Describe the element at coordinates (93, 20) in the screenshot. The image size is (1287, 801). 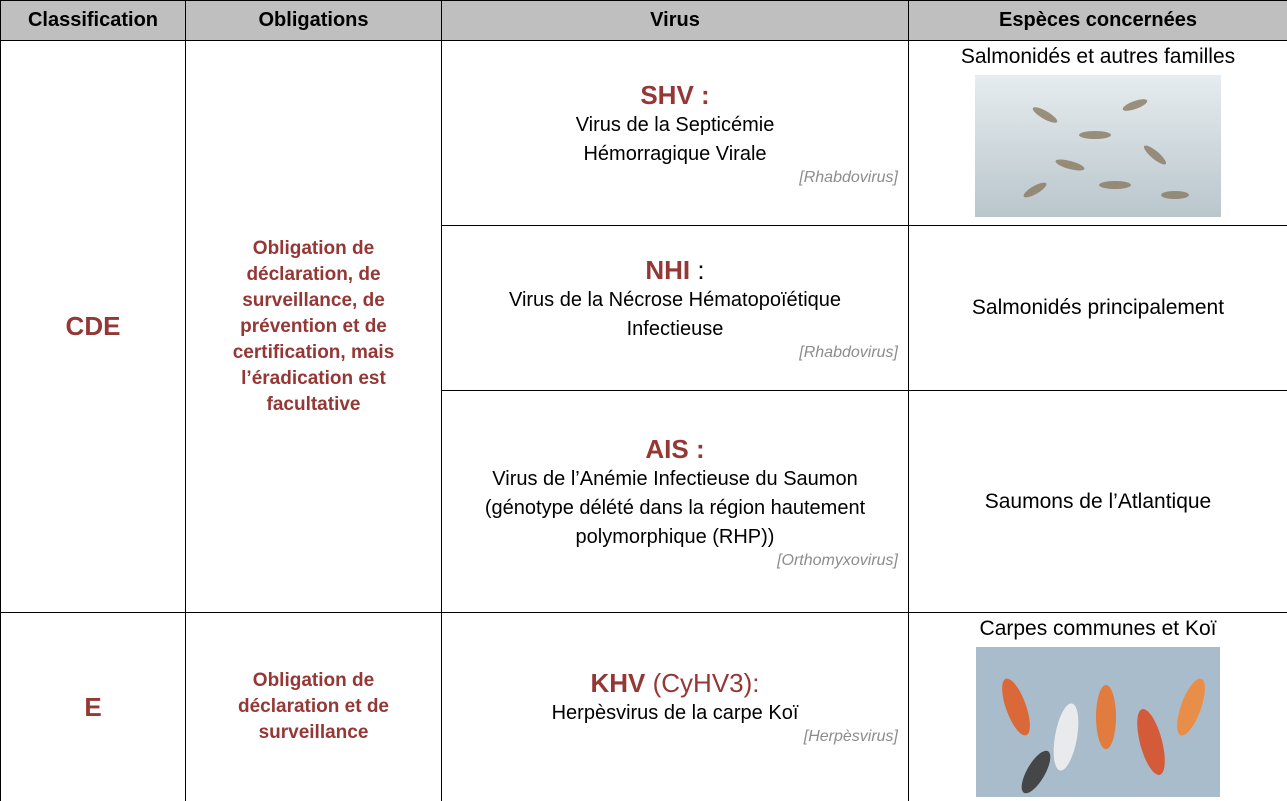
I see `header-cell: Classification` at that location.